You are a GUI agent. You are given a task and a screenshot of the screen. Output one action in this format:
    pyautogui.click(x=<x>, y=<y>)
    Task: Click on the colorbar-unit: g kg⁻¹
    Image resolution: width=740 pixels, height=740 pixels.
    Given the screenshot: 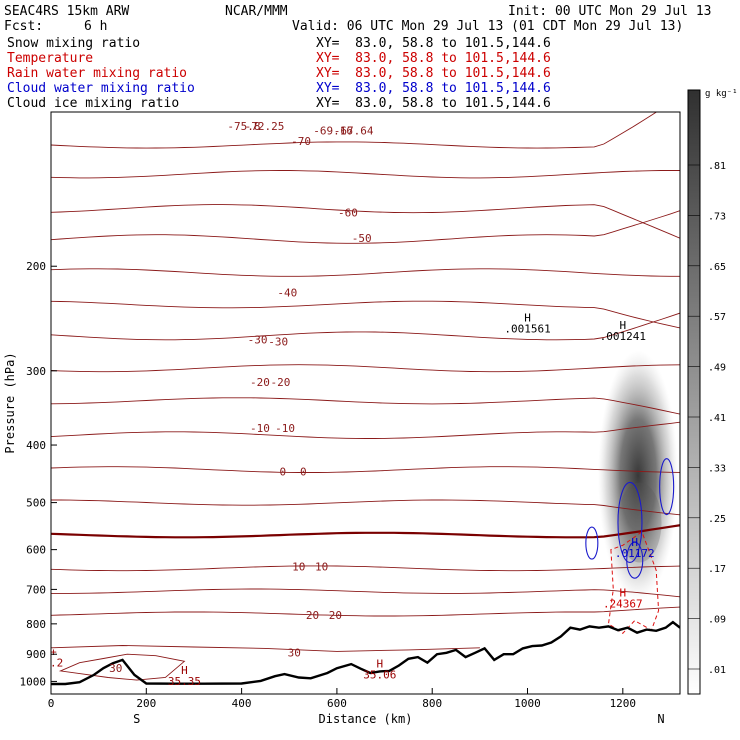 What is the action you would take?
    pyautogui.click(x=721, y=94)
    